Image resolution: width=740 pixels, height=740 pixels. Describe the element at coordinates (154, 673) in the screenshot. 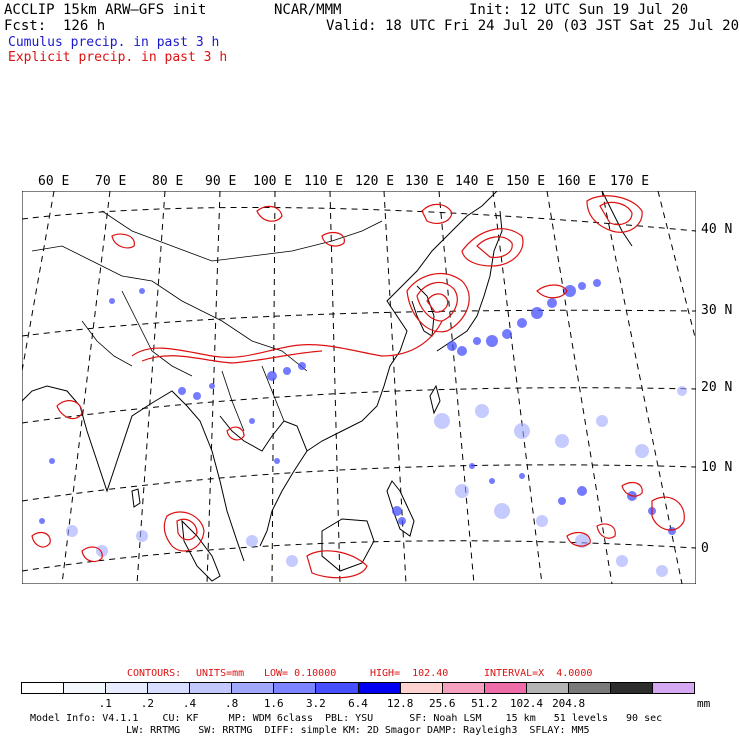

I see `contours-label: CONTOURS:` at that location.